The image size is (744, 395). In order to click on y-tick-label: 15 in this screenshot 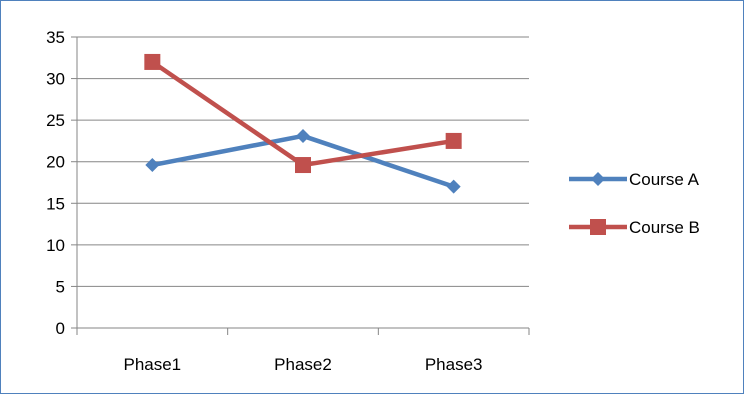, I will do `click(55, 203)`.